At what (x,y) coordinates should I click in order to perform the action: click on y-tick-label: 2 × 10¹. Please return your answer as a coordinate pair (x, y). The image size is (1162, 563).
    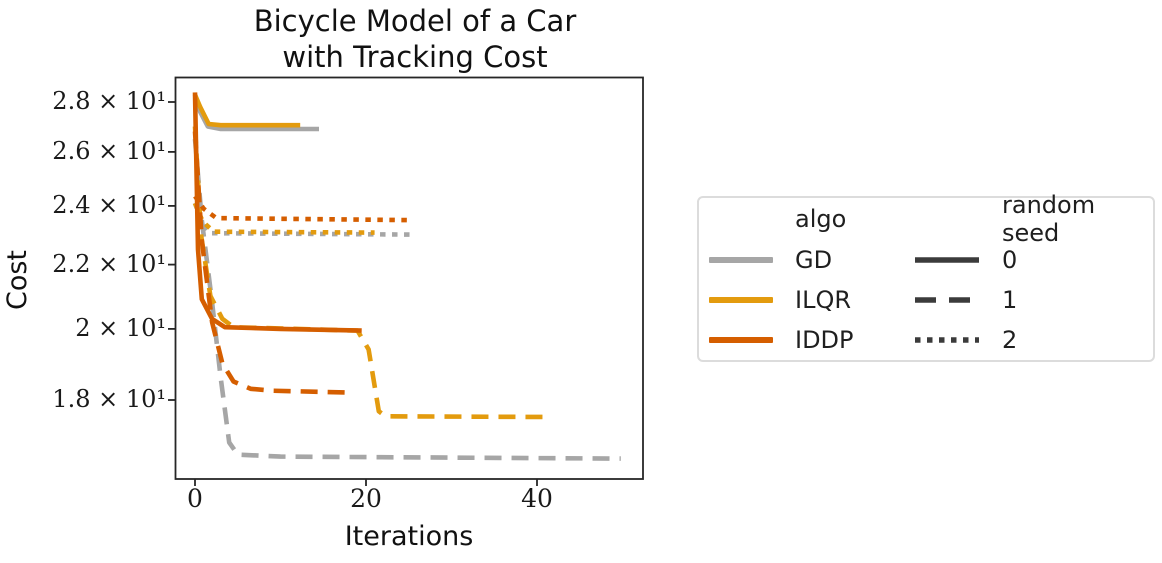
    Looking at the image, I should click on (120, 328).